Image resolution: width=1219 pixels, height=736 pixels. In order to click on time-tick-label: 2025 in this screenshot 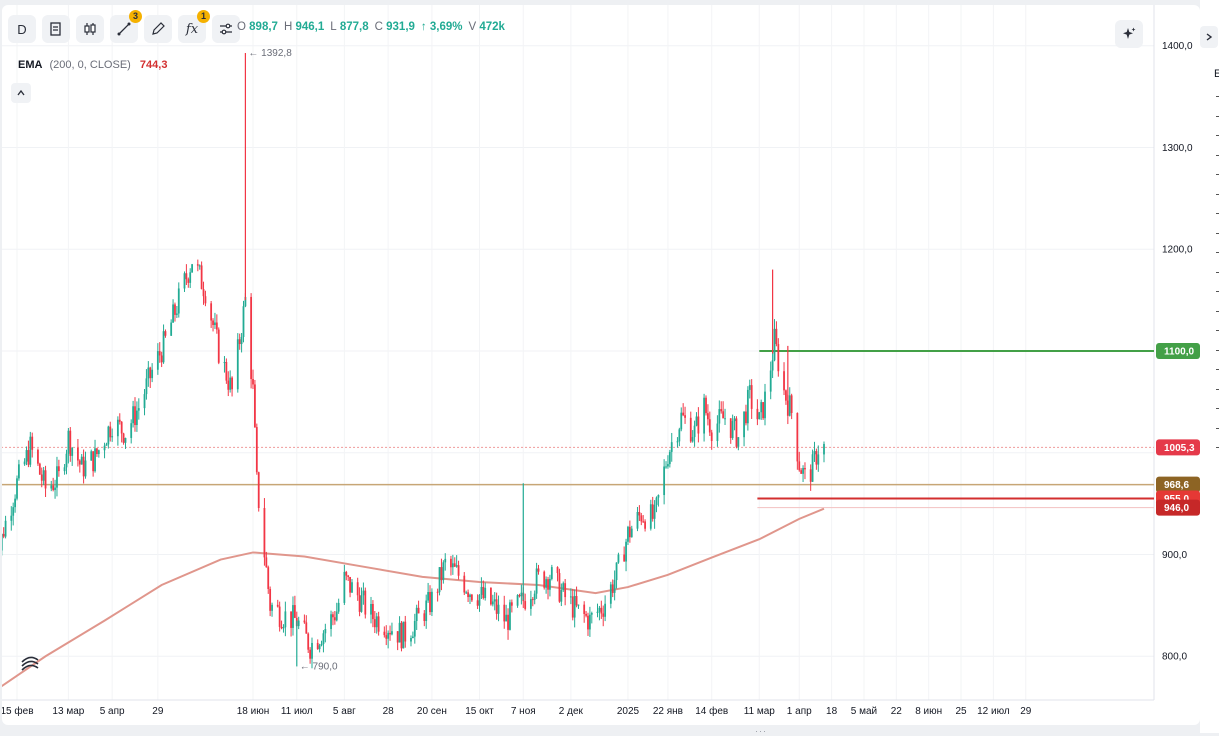, I will do `click(628, 711)`.